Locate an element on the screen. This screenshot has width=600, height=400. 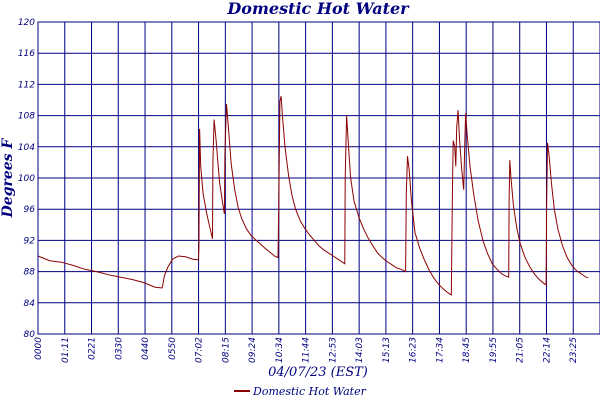
y-tick-label: 96 is located at coordinates (30, 210).